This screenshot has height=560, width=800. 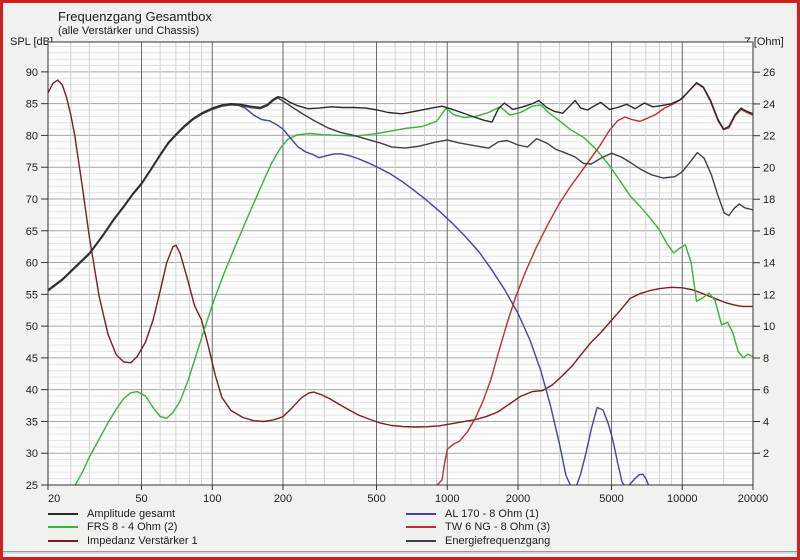 What do you see at coordinates (769, 200) in the screenshot?
I see `right-axis-tick-label: 18` at bounding box center [769, 200].